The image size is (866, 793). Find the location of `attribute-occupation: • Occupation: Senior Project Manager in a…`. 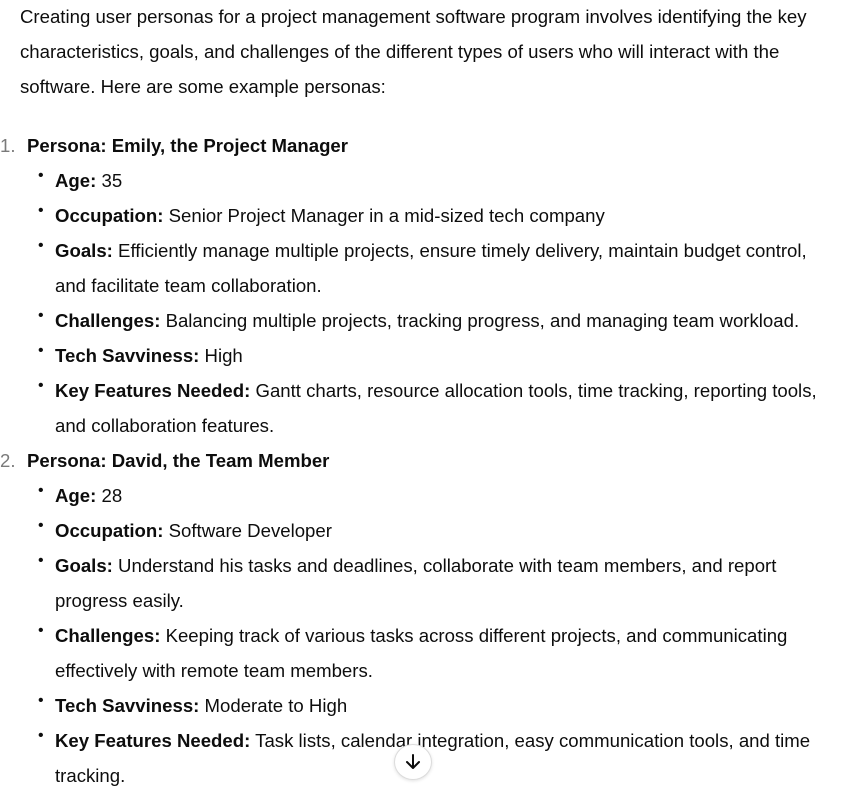

attribute-occupation: • Occupation: Senior Project Manager in a… is located at coordinates (452, 215).